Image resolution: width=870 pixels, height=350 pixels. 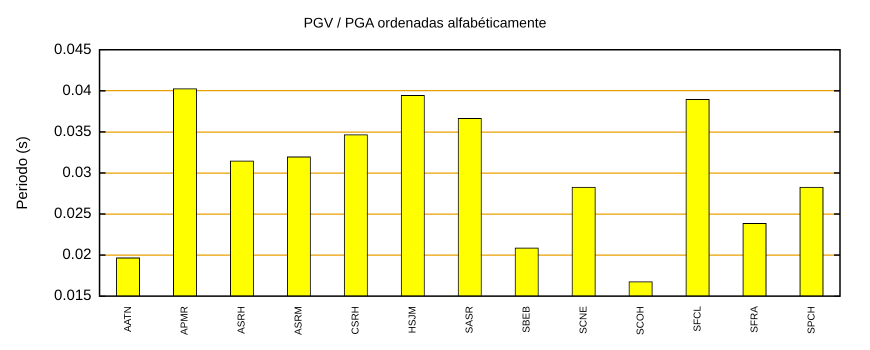 What do you see at coordinates (812, 320) in the screenshot?
I see `x-tick-label: SPCH` at bounding box center [812, 320].